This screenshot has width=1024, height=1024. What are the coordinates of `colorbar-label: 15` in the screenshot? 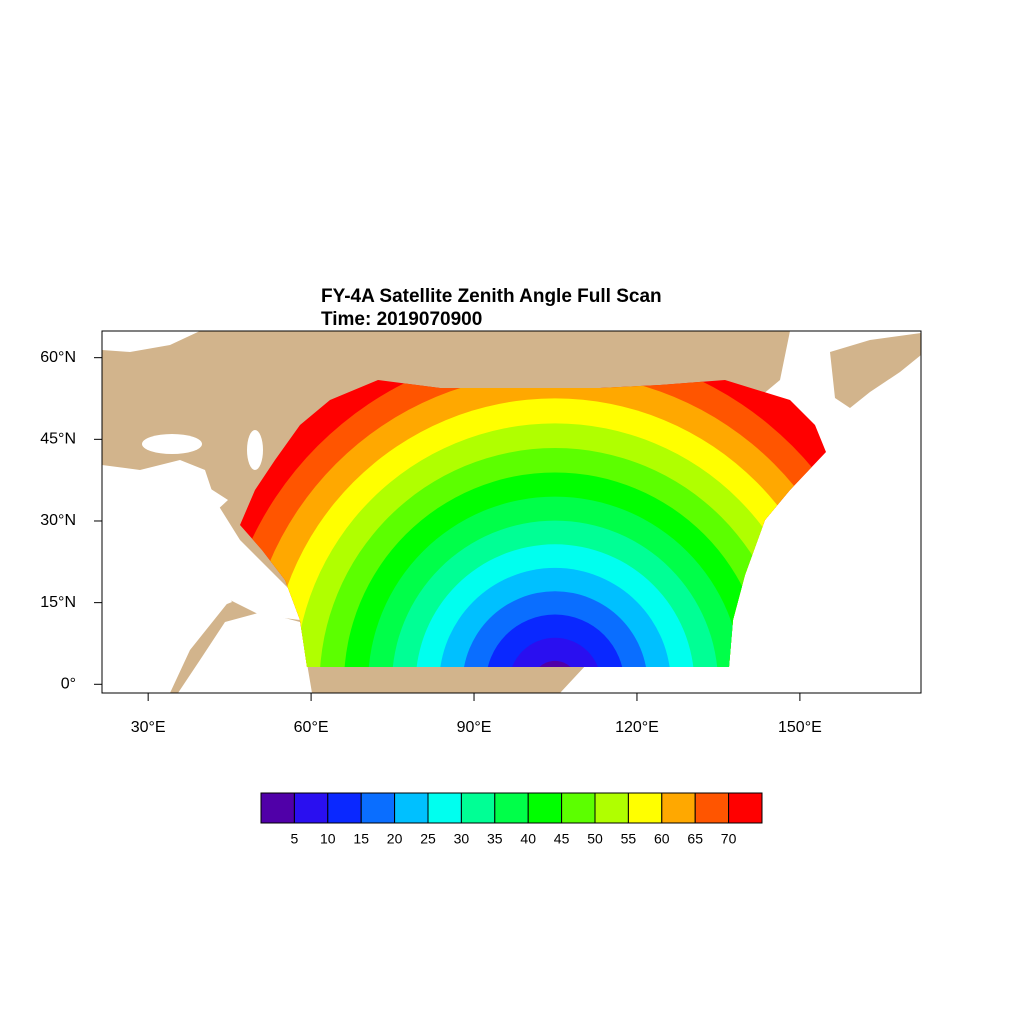 It's located at (361, 839).